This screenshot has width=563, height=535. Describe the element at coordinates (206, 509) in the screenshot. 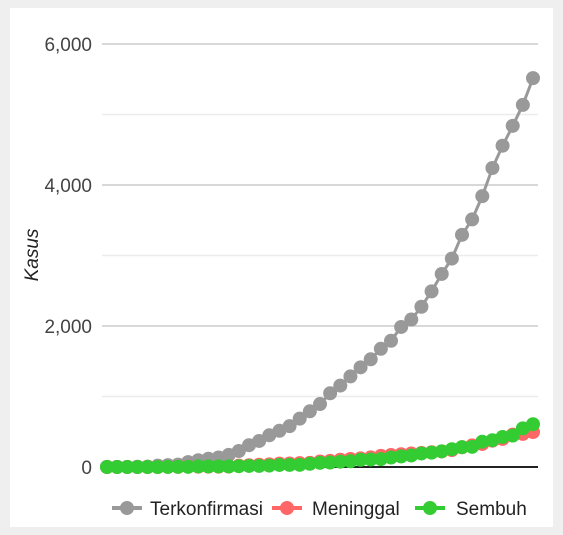

I see `legend-label: Terkonfirmasi` at that location.